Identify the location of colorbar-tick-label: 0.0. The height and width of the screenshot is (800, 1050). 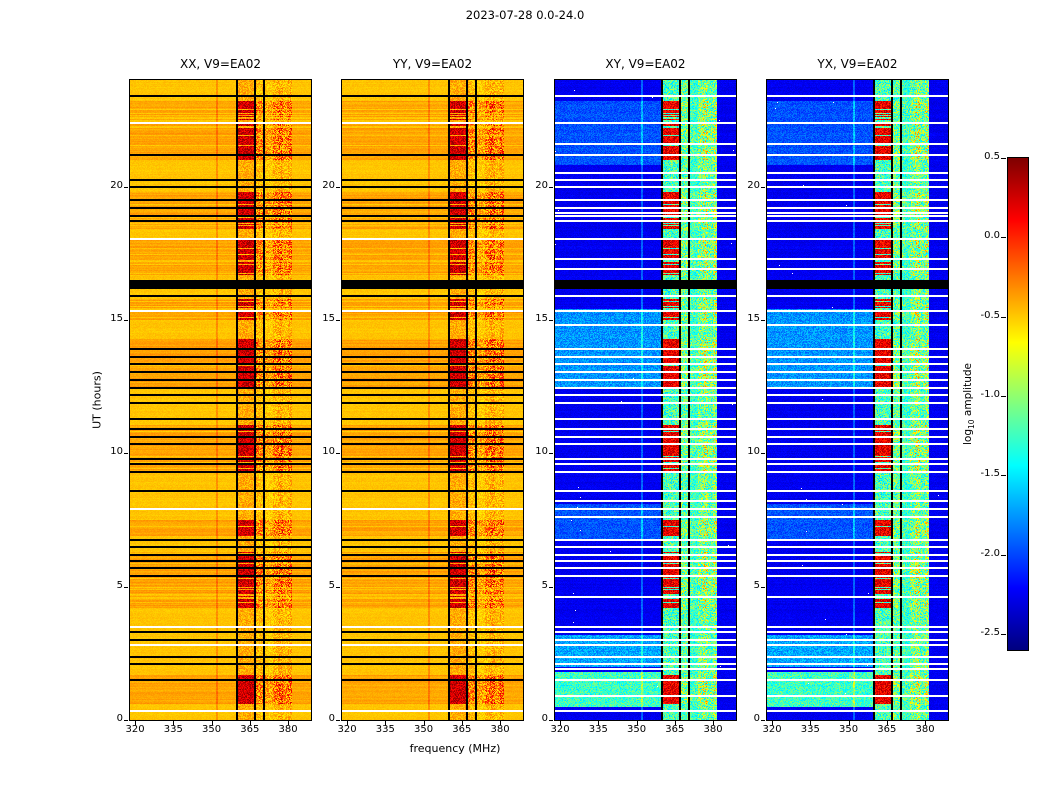
(992, 236).